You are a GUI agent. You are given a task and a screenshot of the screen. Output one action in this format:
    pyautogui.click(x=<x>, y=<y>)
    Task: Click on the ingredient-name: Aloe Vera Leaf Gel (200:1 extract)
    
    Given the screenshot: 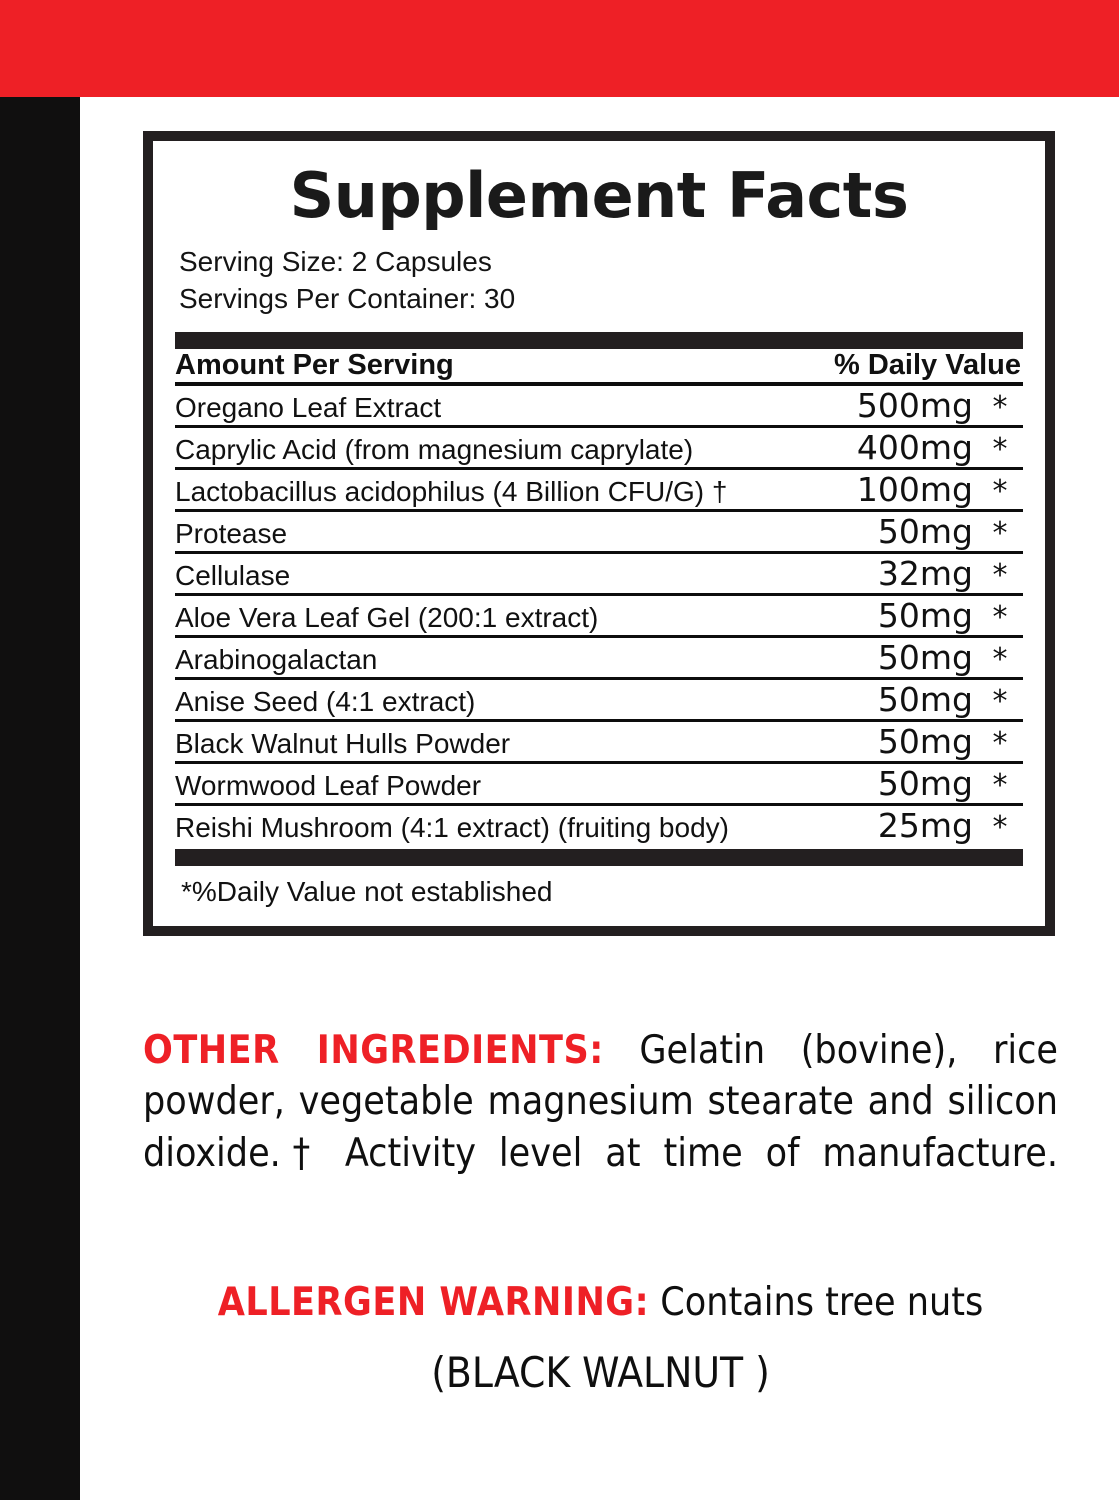 What is the action you would take?
    pyautogui.click(x=387, y=617)
    